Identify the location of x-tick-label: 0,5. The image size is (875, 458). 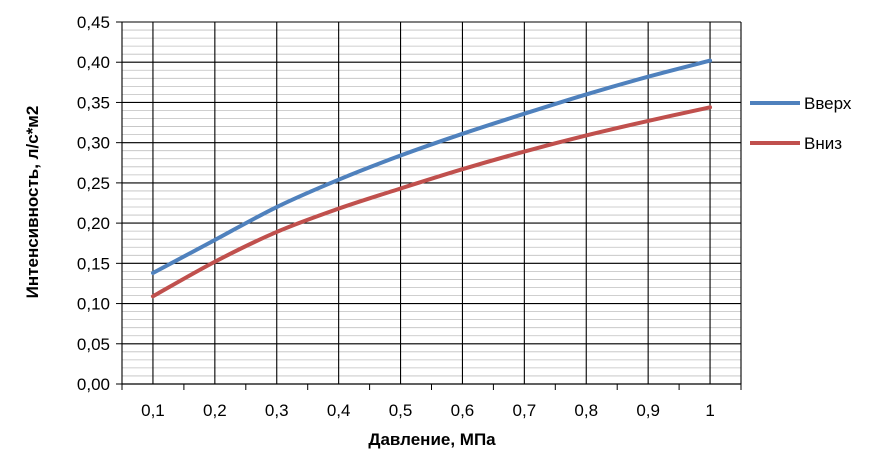
(401, 410).